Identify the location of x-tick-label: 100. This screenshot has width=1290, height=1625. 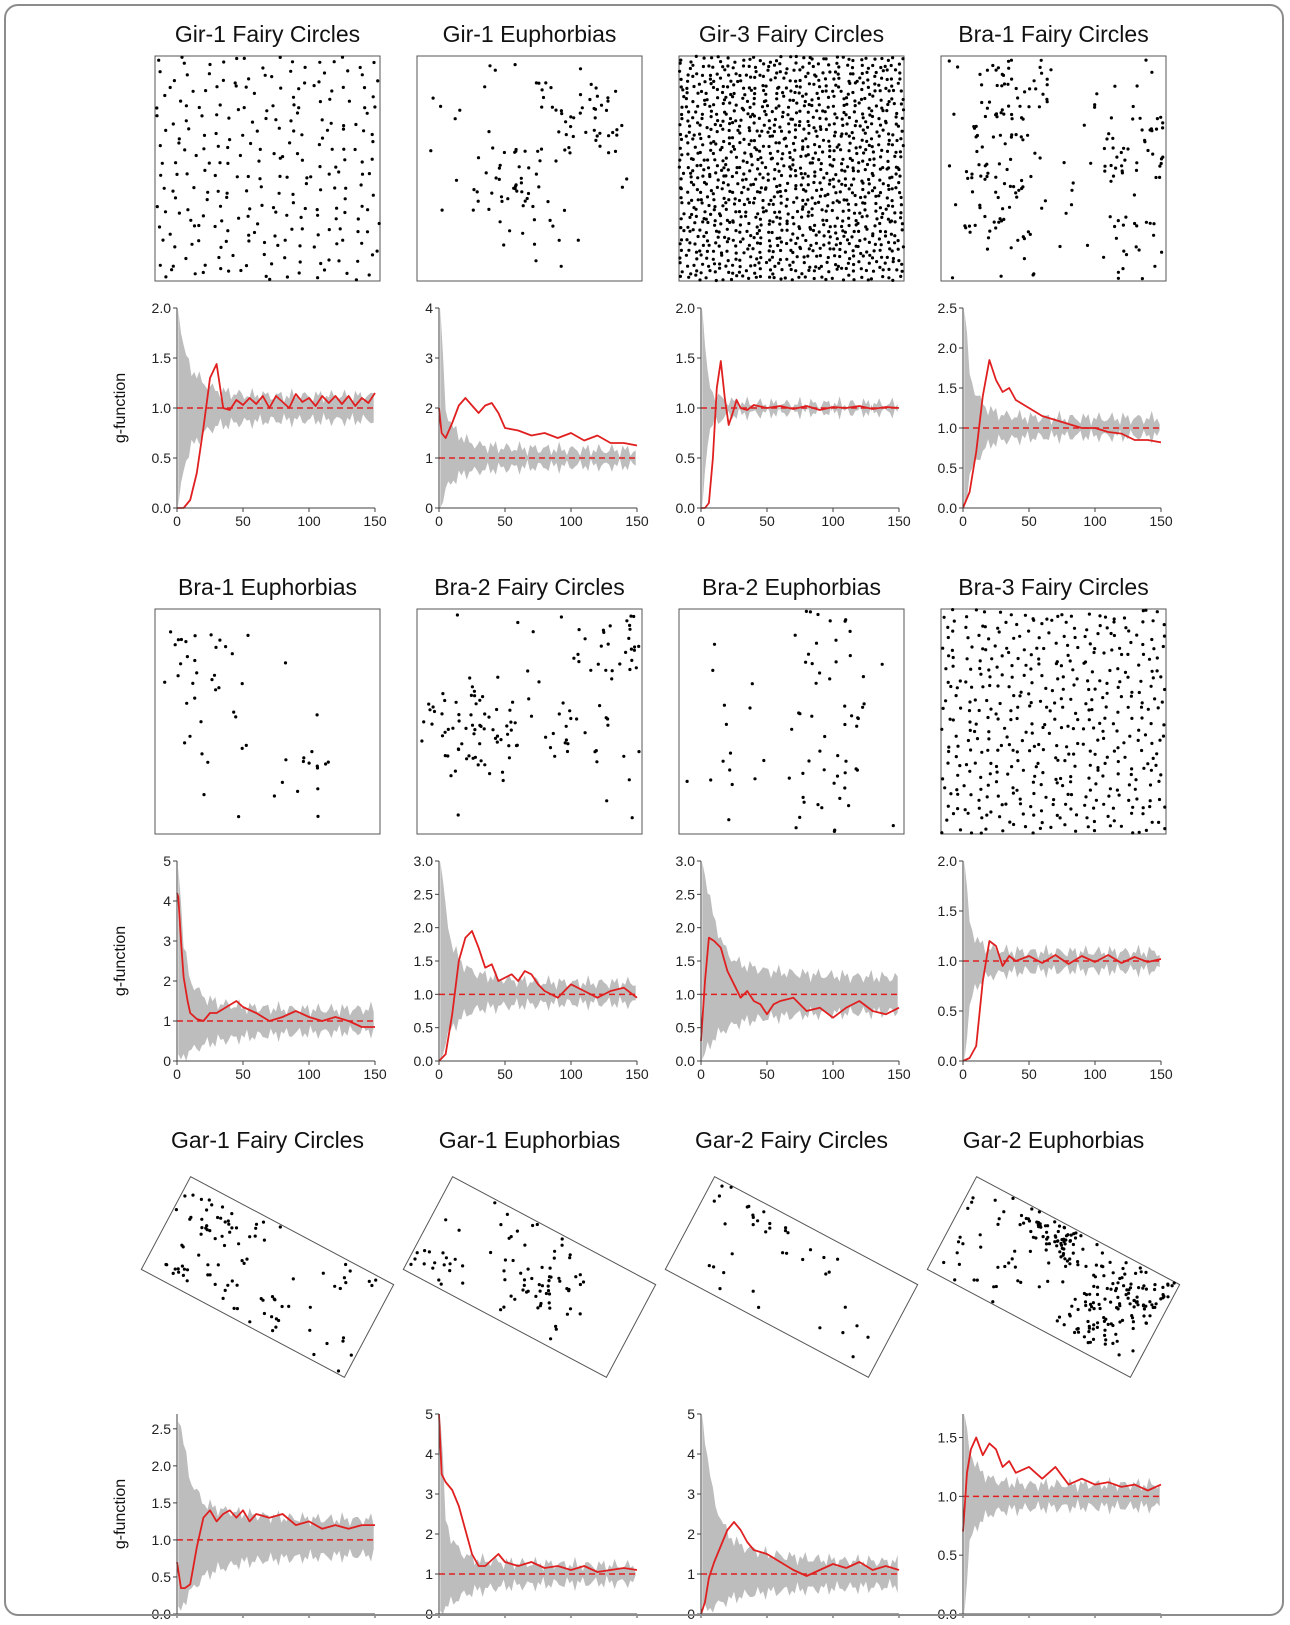
(309, 521).